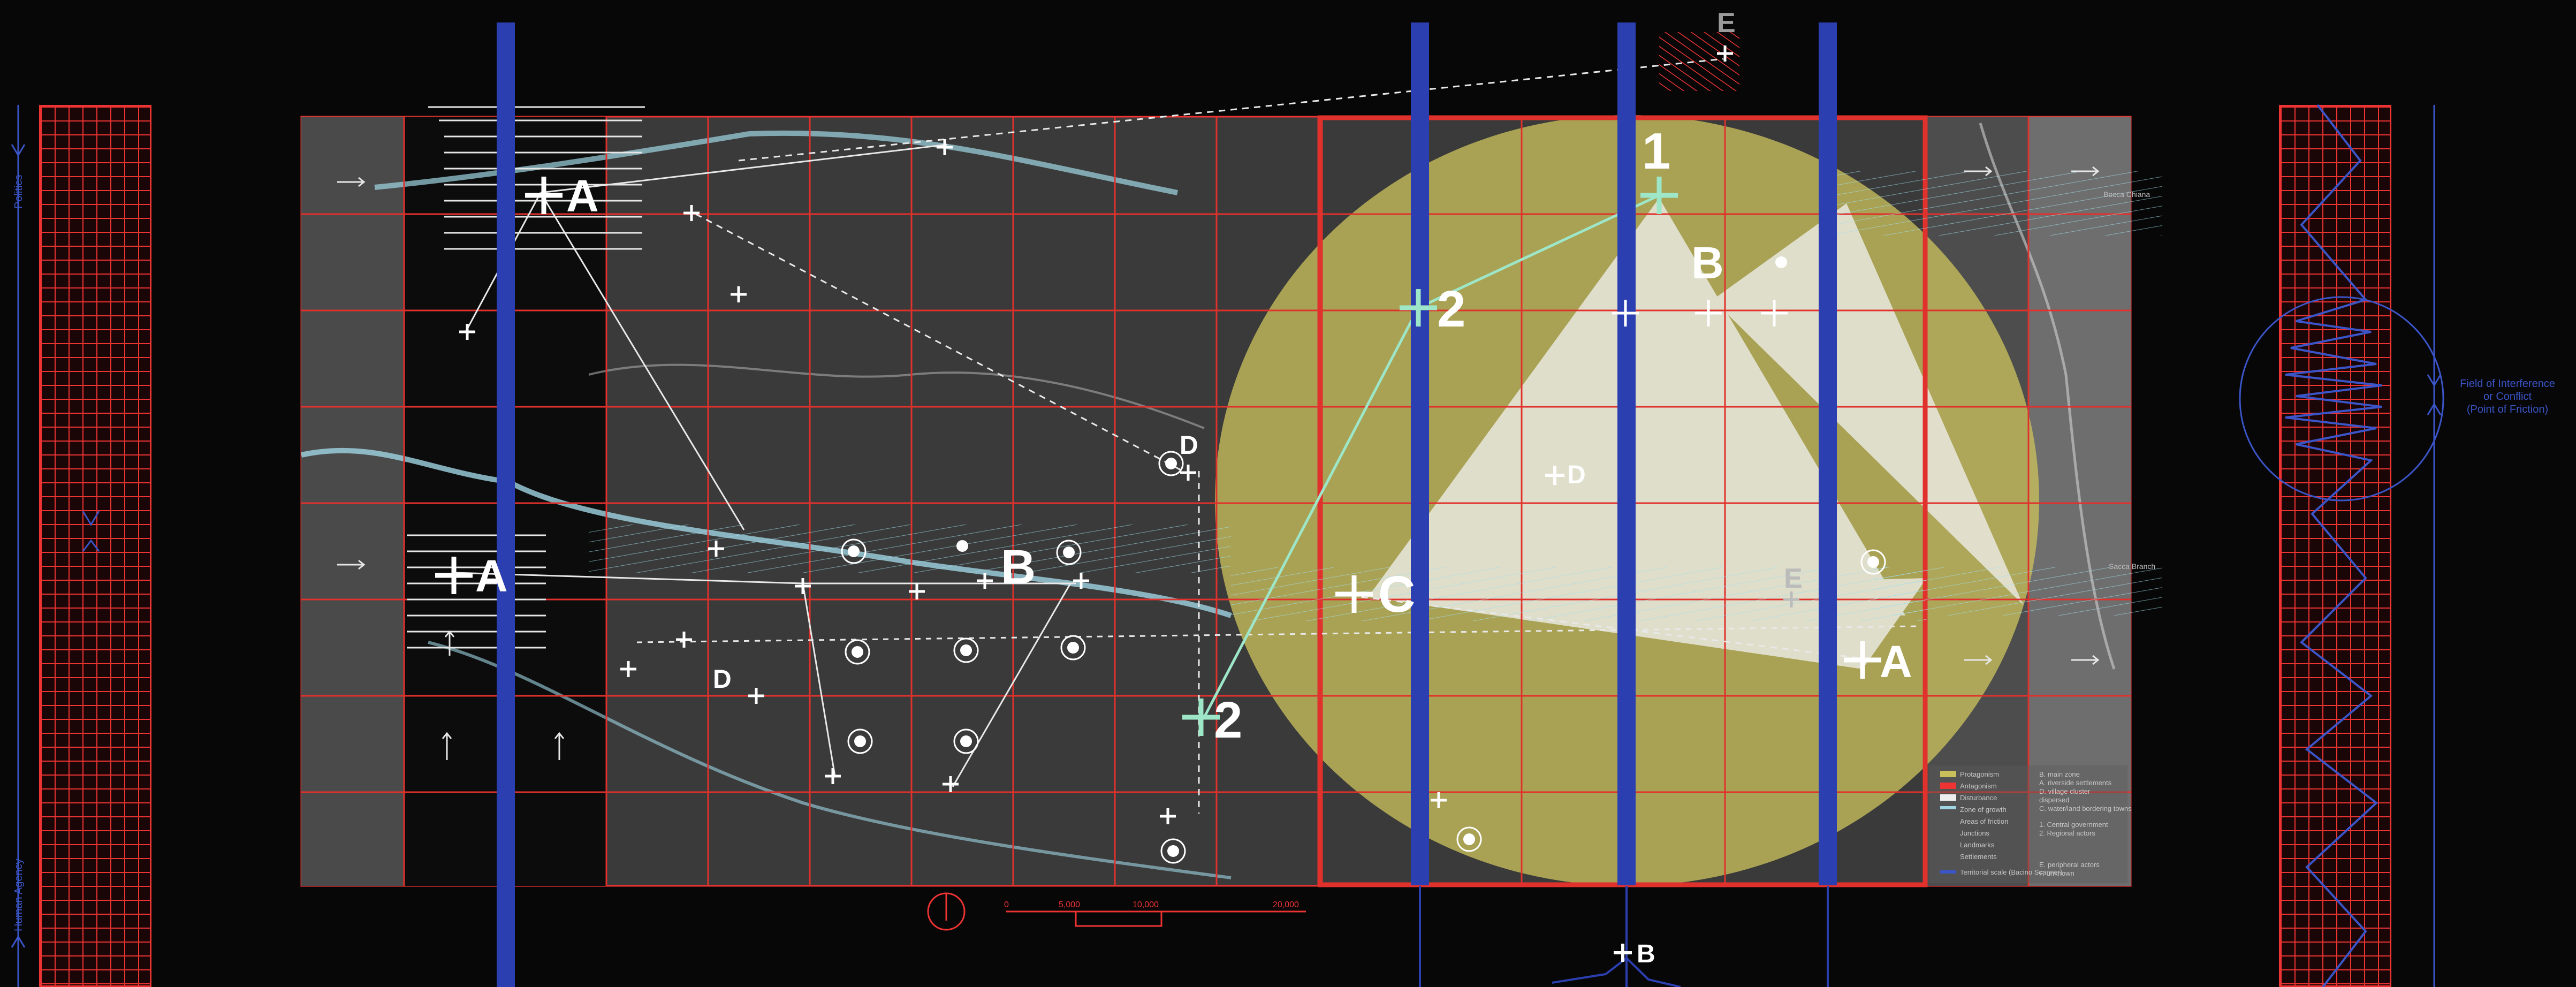 This screenshot has height=987, width=2576. Describe the element at coordinates (55, 546) in the screenshot. I see `left-axis` at that location.